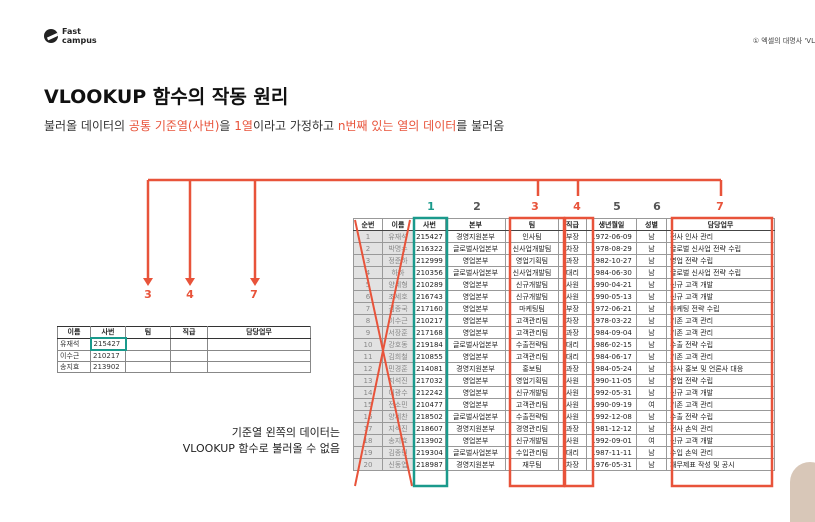  What do you see at coordinates (783, 41) in the screenshot?
I see `section-label: ① 엑셀의 대명사 'VL` at bounding box center [783, 41].